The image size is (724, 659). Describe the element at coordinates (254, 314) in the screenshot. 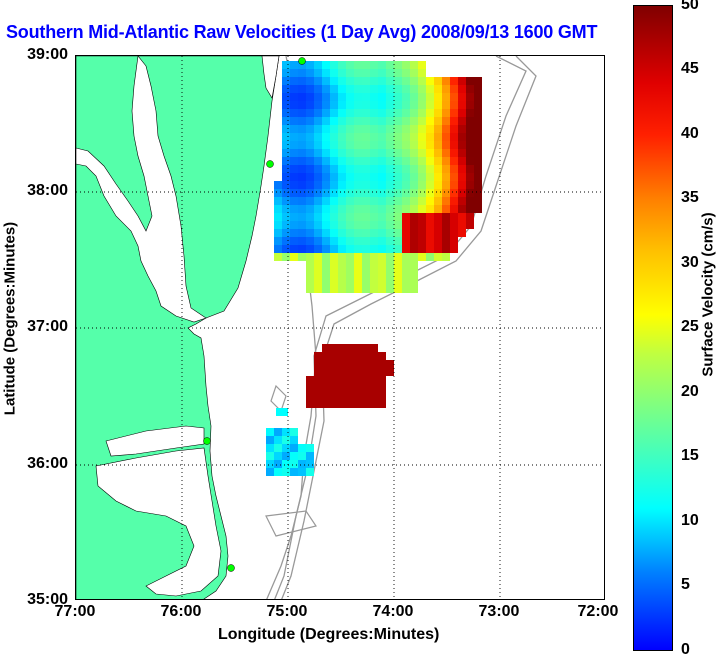

I see `radar-stations` at that location.